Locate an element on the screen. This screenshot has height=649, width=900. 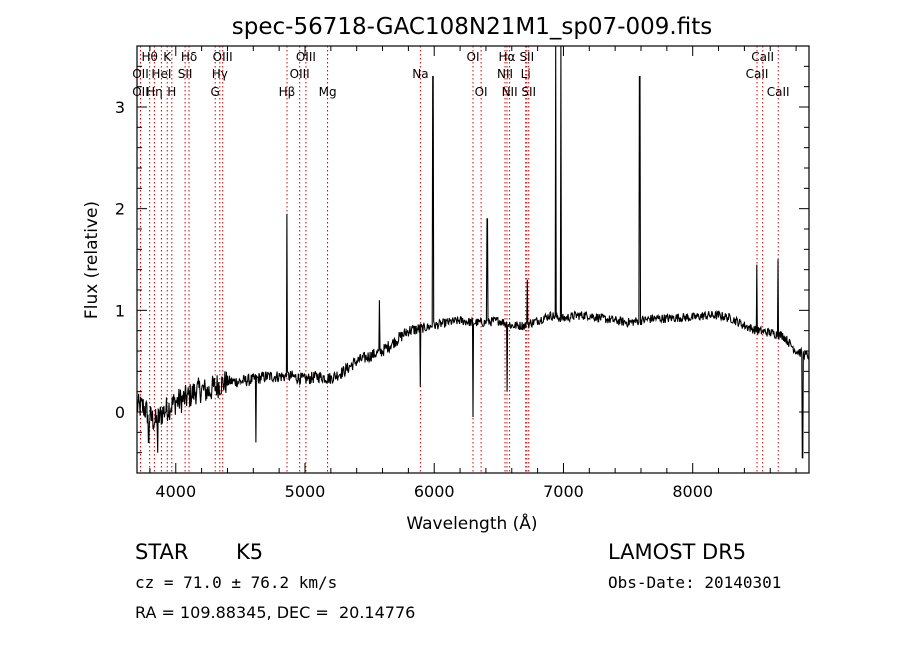
line-label-5: HeI is located at coordinates (161, 74).